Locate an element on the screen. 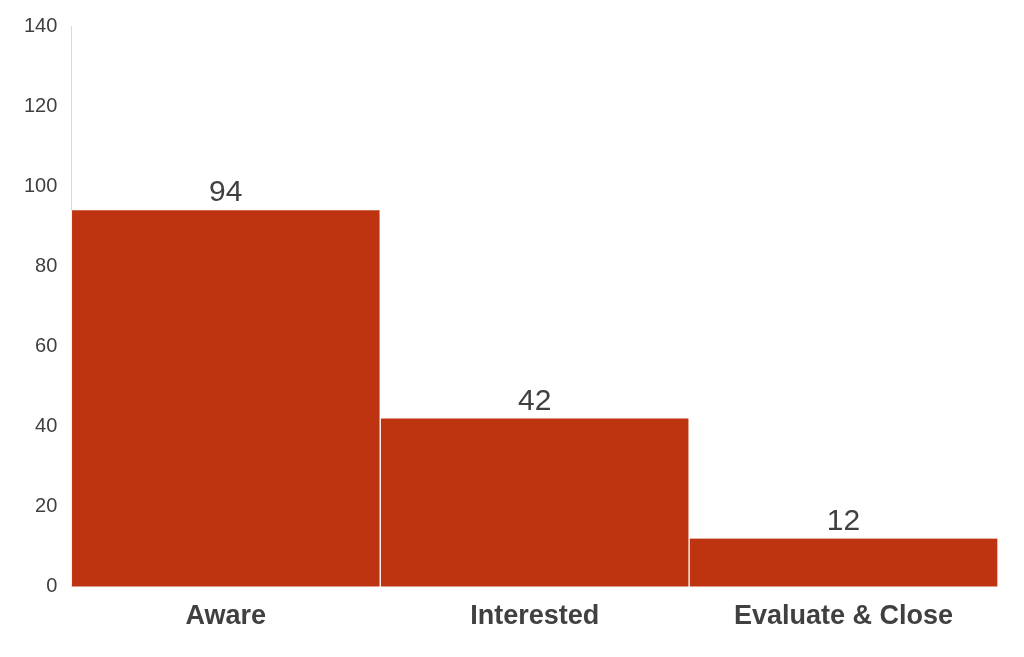 This screenshot has width=1024, height=657. y-tick-label: 40 is located at coordinates (46, 424).